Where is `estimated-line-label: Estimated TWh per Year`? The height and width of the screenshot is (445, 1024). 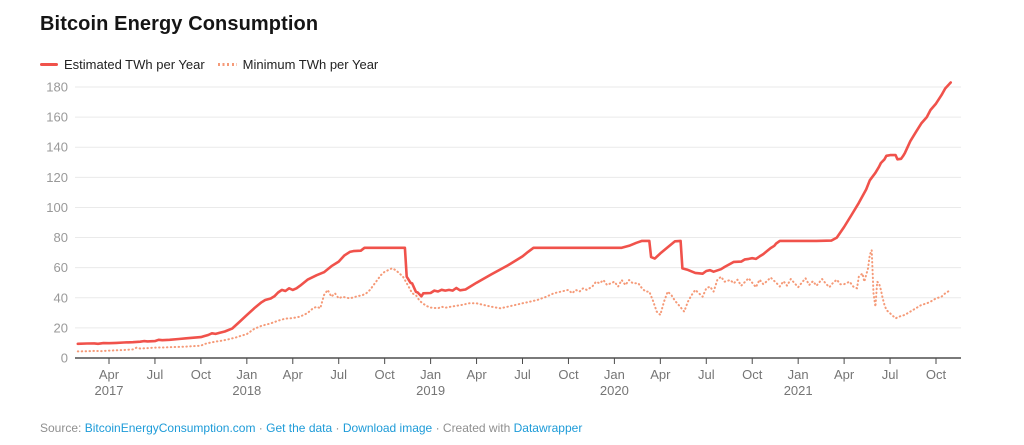
estimated-line-label: Estimated TWh per Year is located at coordinates (134, 64).